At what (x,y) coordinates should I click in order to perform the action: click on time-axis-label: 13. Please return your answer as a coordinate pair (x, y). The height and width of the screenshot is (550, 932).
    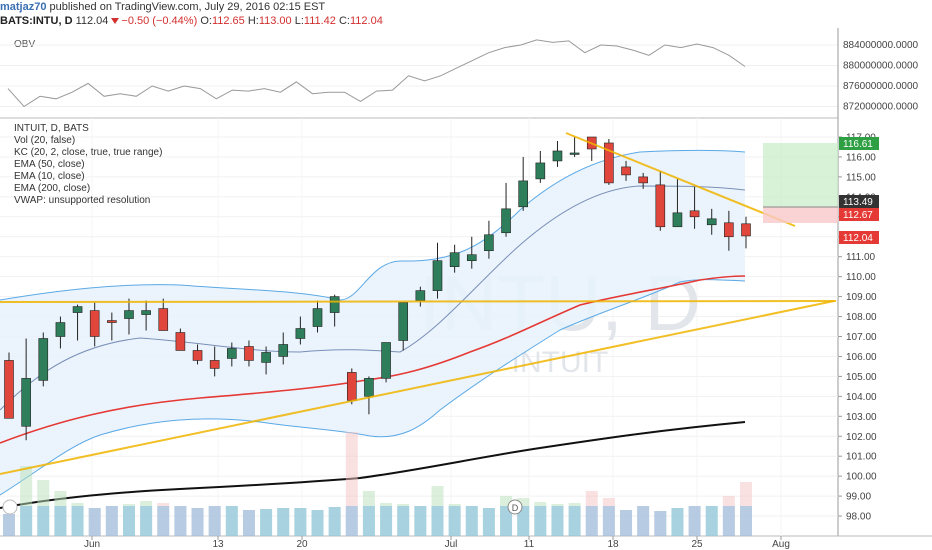
    Looking at the image, I should click on (218, 544).